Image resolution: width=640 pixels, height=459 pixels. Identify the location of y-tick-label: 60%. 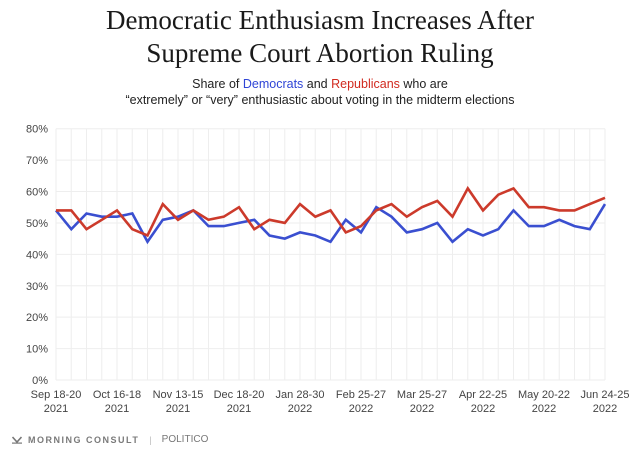
(37, 193).